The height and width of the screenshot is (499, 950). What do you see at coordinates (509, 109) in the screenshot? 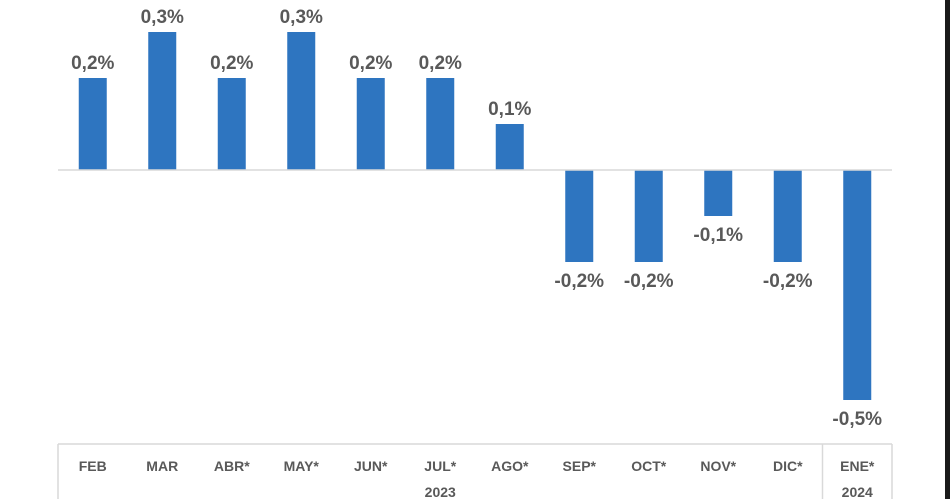
I see `data-label: 0,1%` at bounding box center [509, 109].